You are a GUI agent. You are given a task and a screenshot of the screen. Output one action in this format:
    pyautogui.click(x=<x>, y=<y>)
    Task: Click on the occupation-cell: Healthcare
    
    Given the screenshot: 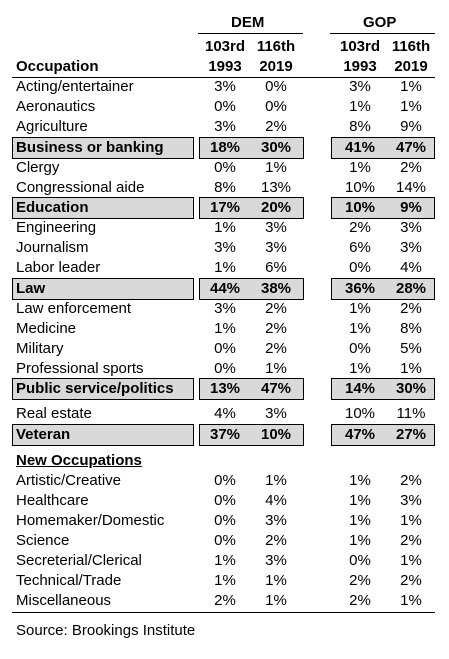 What is the action you would take?
    pyautogui.click(x=52, y=500)
    